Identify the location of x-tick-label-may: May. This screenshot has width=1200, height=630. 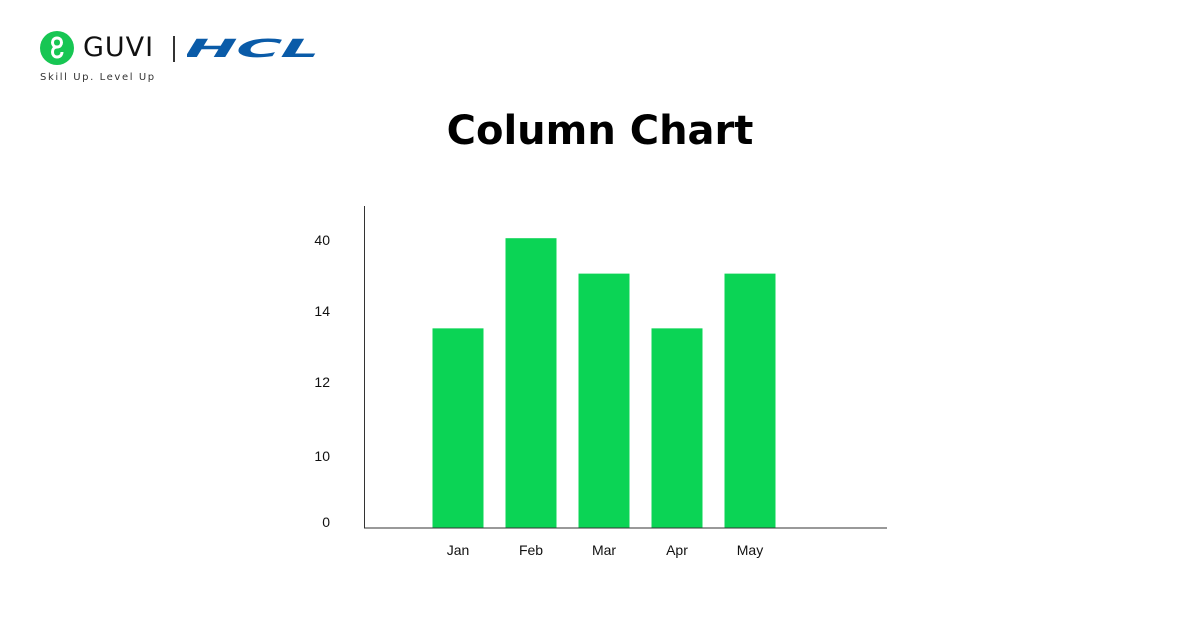
(750, 550).